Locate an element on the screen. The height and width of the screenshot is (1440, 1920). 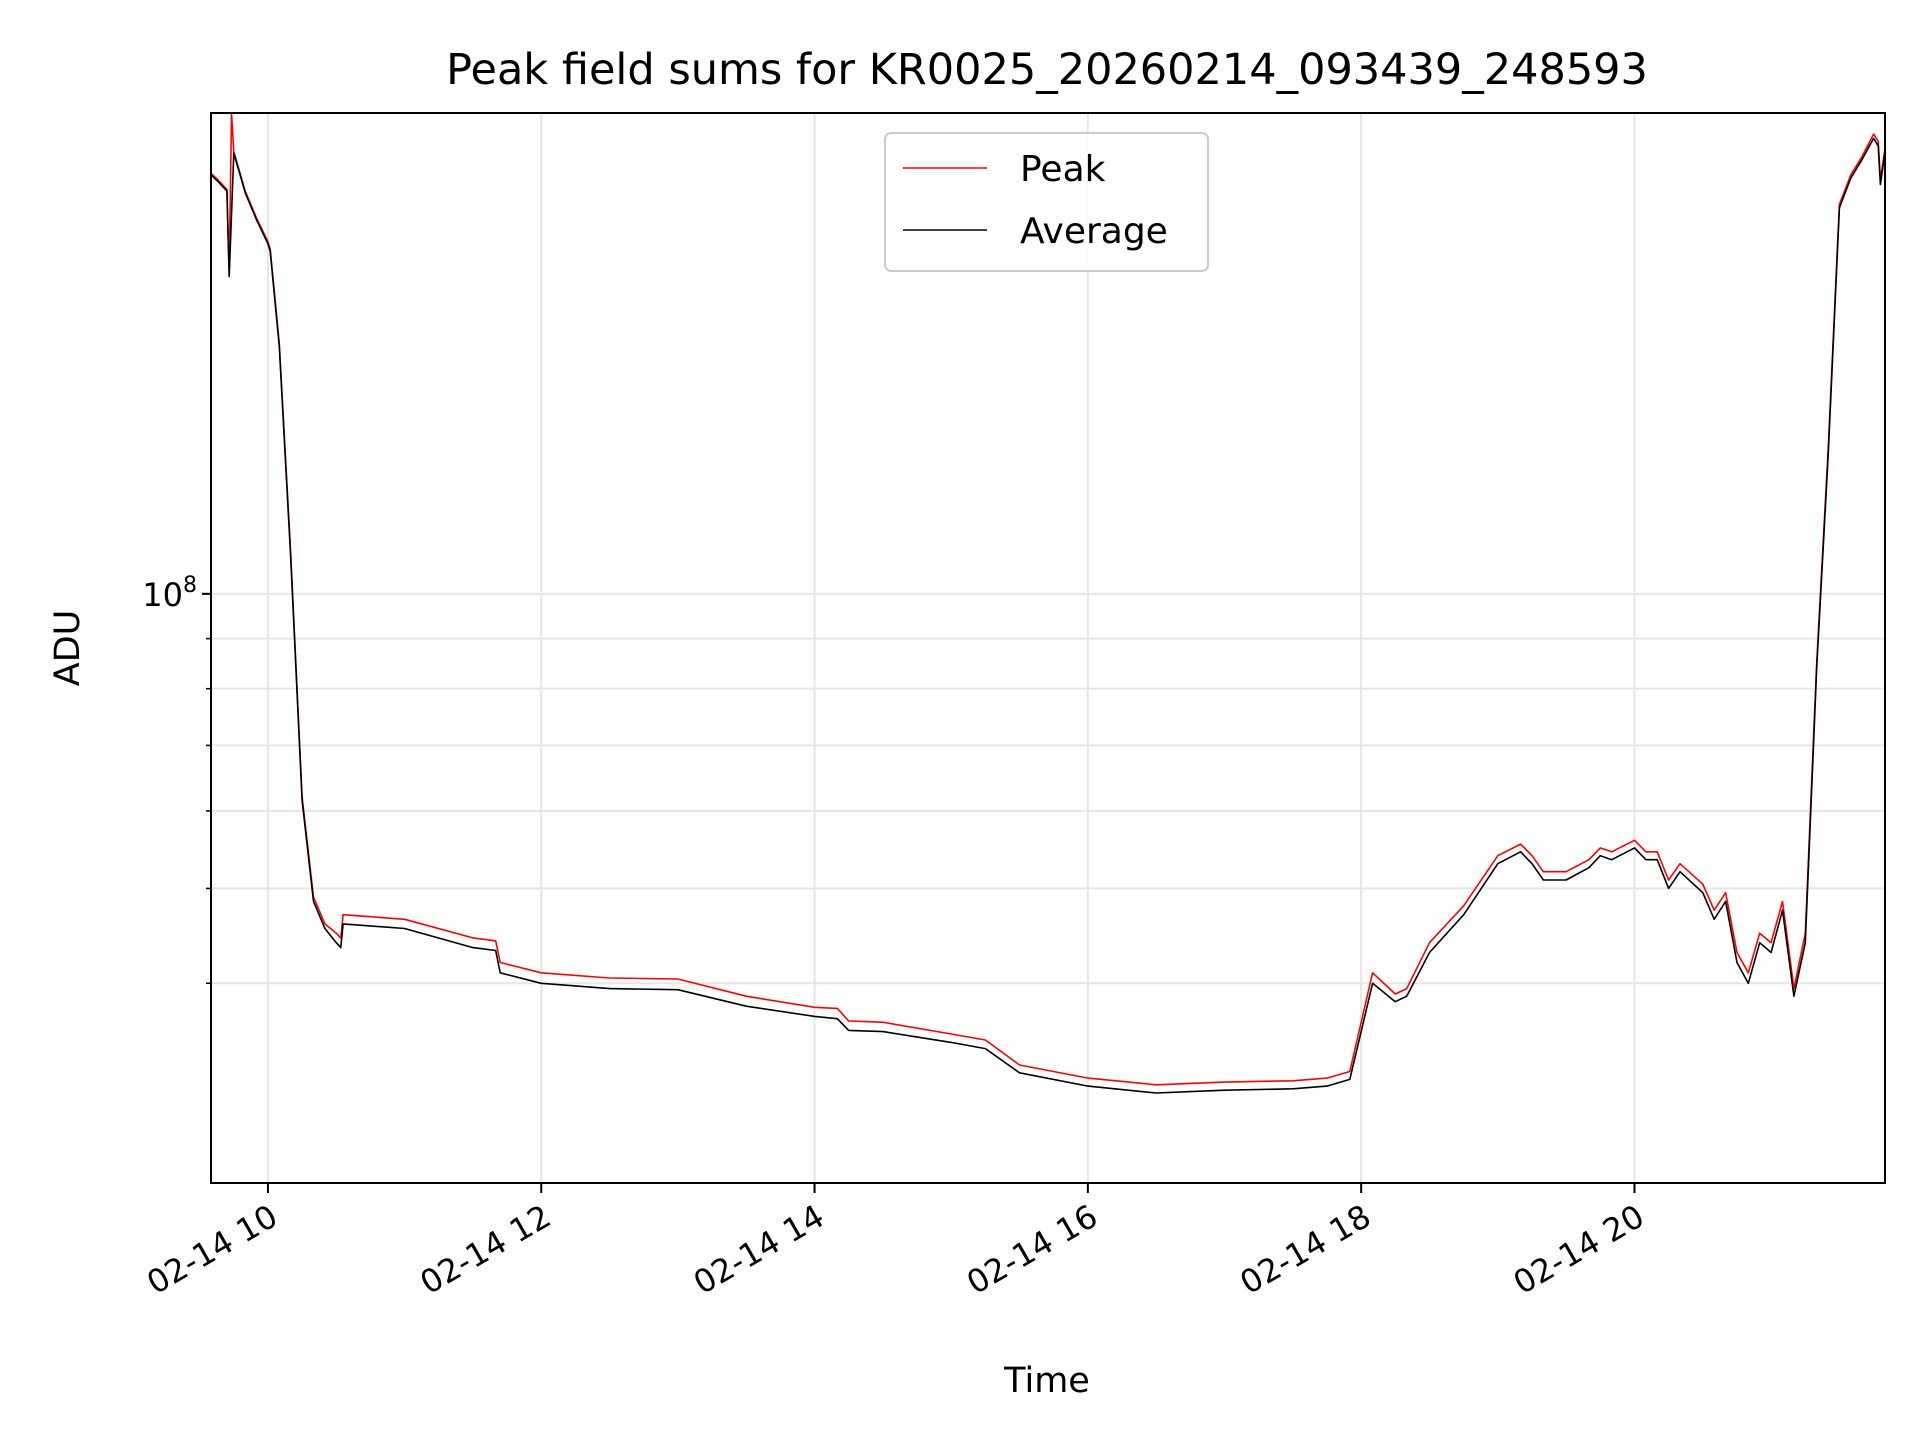
x-axis-title: Time is located at coordinates (1046, 1381).